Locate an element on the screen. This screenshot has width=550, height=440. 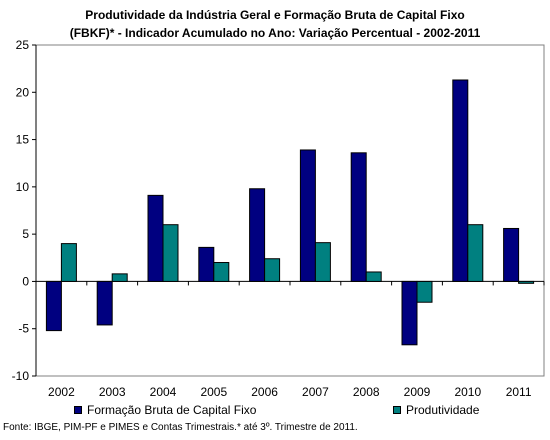
legend-item-produtividade: Produtividade is located at coordinates (436, 410).